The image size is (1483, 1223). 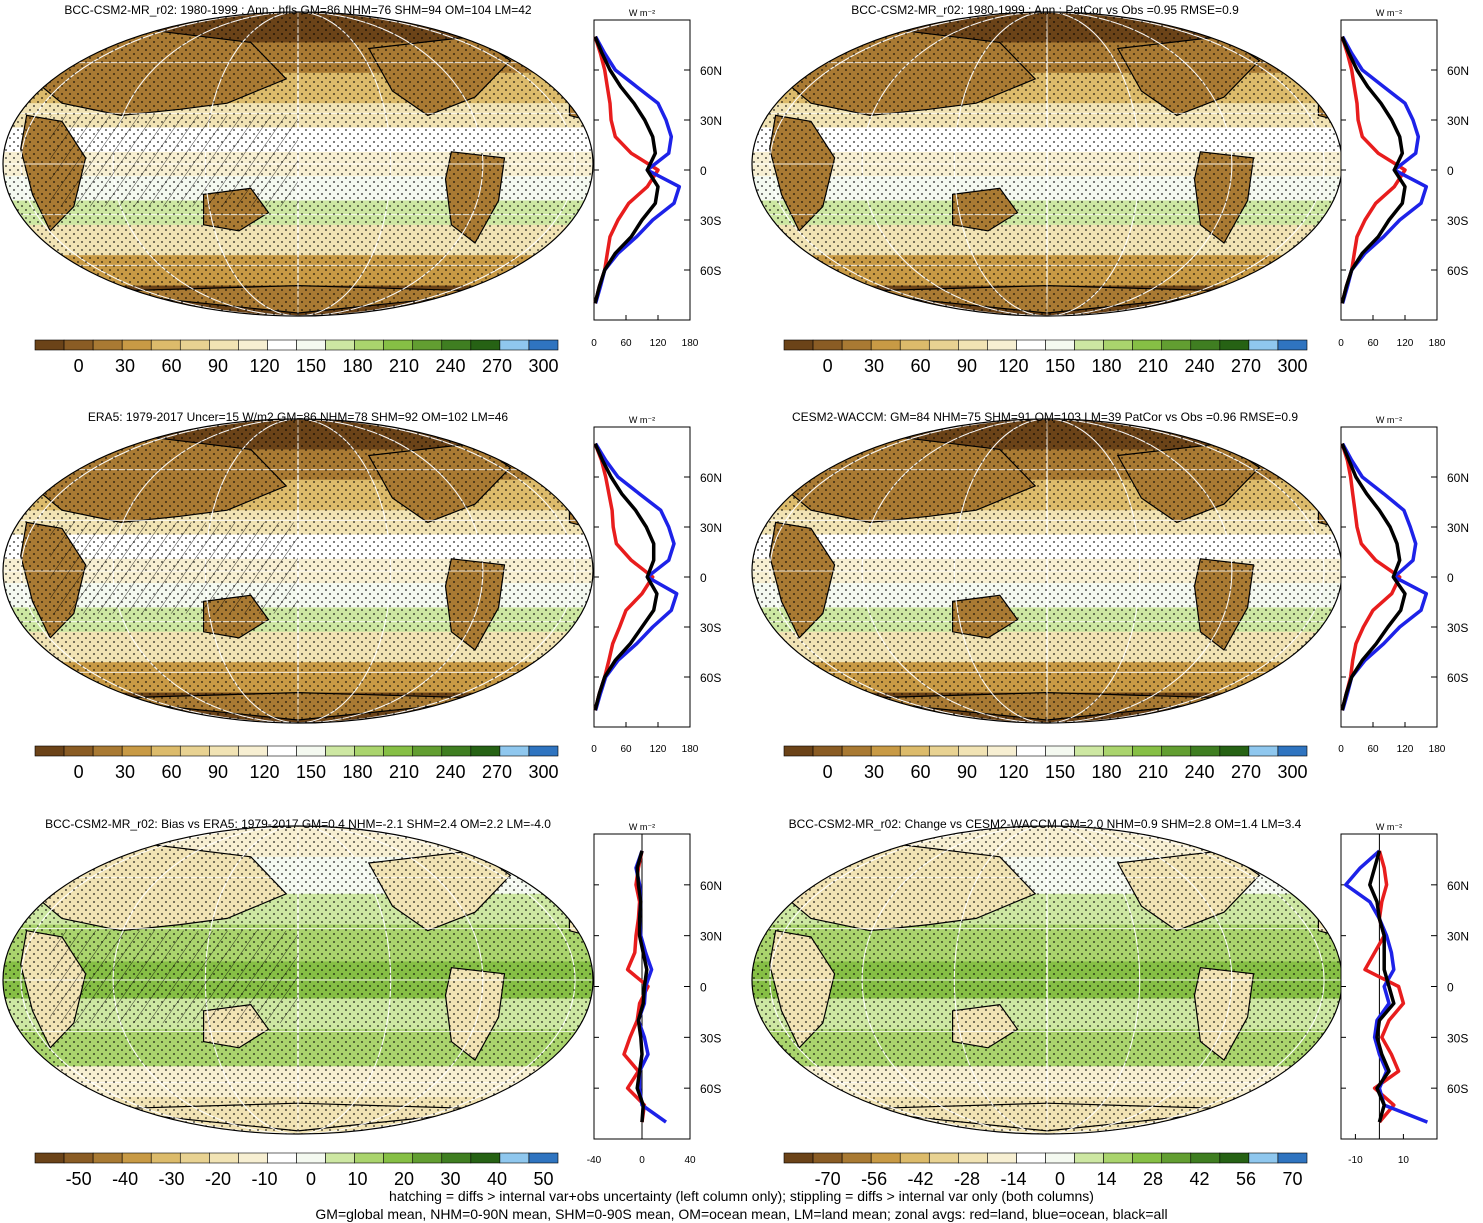 What do you see at coordinates (1437, 749) in the screenshot?
I see `zonal-xtick-label: 180` at bounding box center [1437, 749].